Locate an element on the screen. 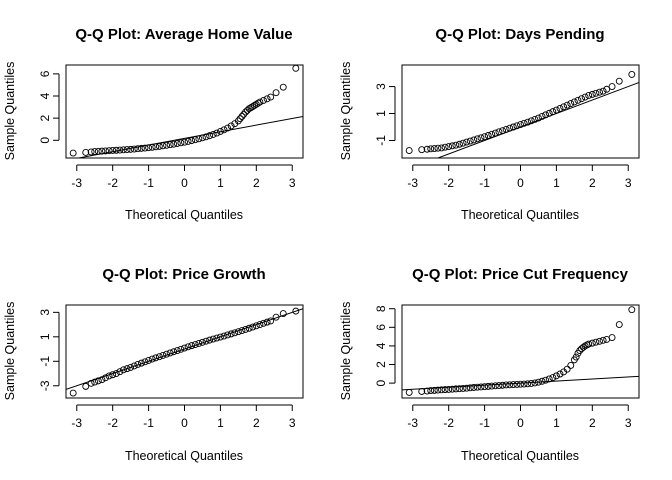 The height and width of the screenshot is (480, 672). y-tick-label: 2 is located at coordinates (381, 364).